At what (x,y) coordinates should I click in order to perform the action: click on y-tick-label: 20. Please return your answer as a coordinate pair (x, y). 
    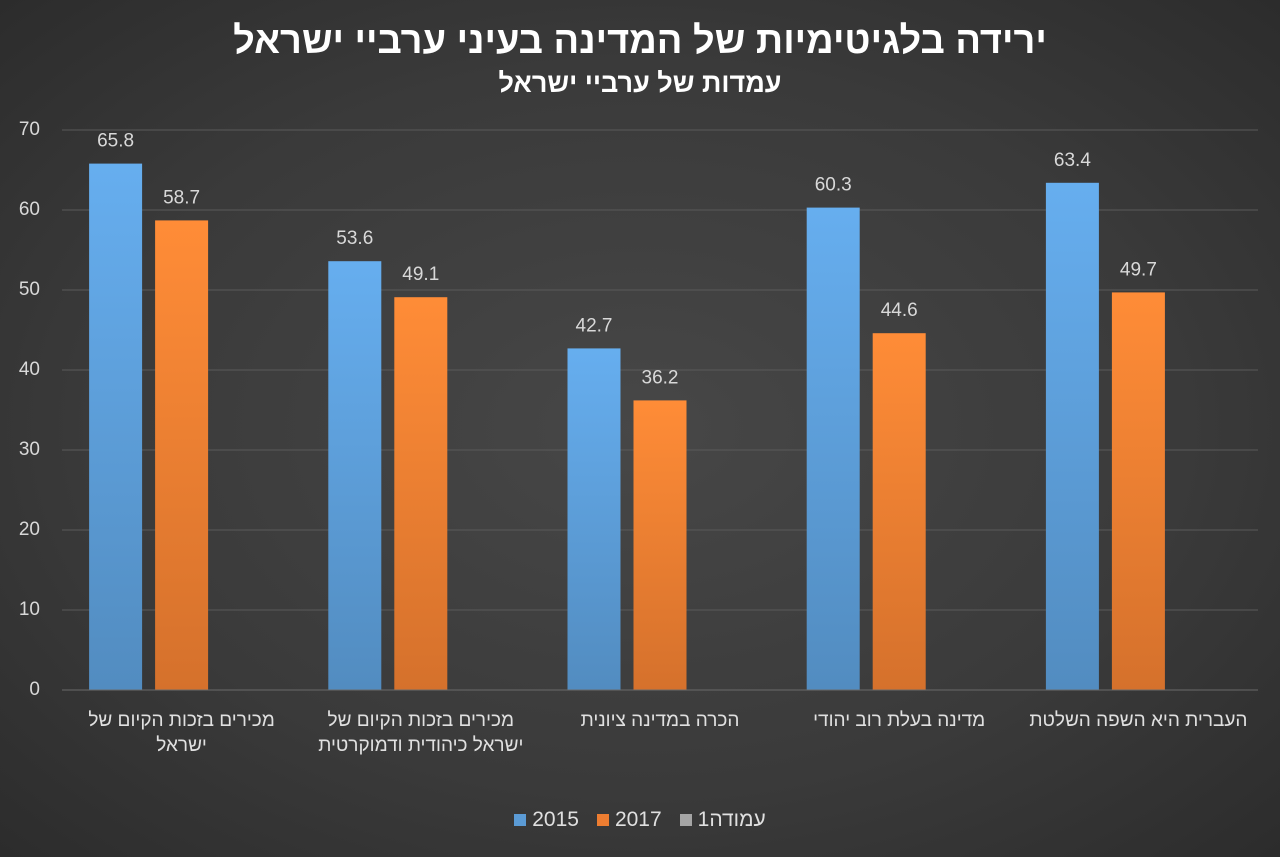
    Looking at the image, I should click on (29, 529).